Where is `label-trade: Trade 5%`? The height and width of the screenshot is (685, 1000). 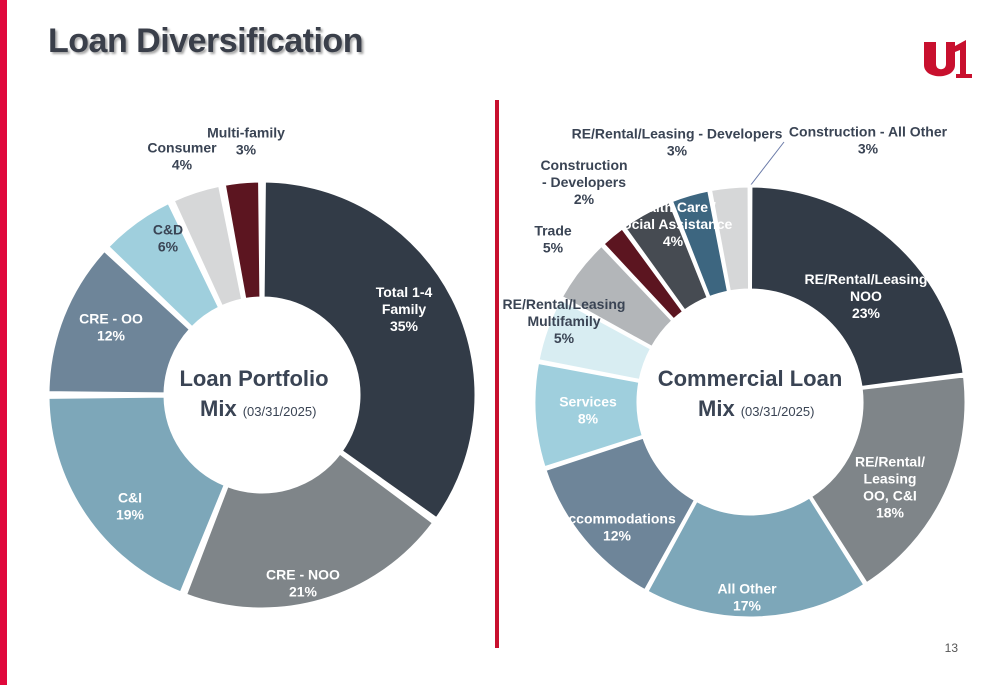 label-trade: Trade 5% is located at coordinates (553, 239).